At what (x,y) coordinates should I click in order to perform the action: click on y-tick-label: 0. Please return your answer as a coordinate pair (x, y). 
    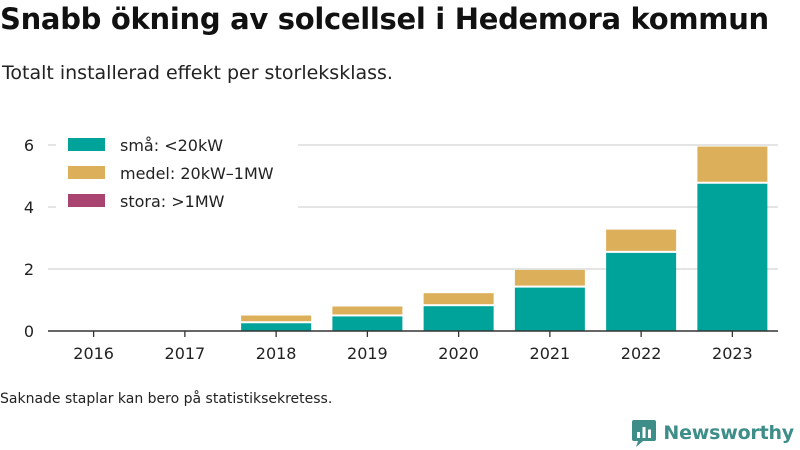
    Looking at the image, I should click on (29, 331).